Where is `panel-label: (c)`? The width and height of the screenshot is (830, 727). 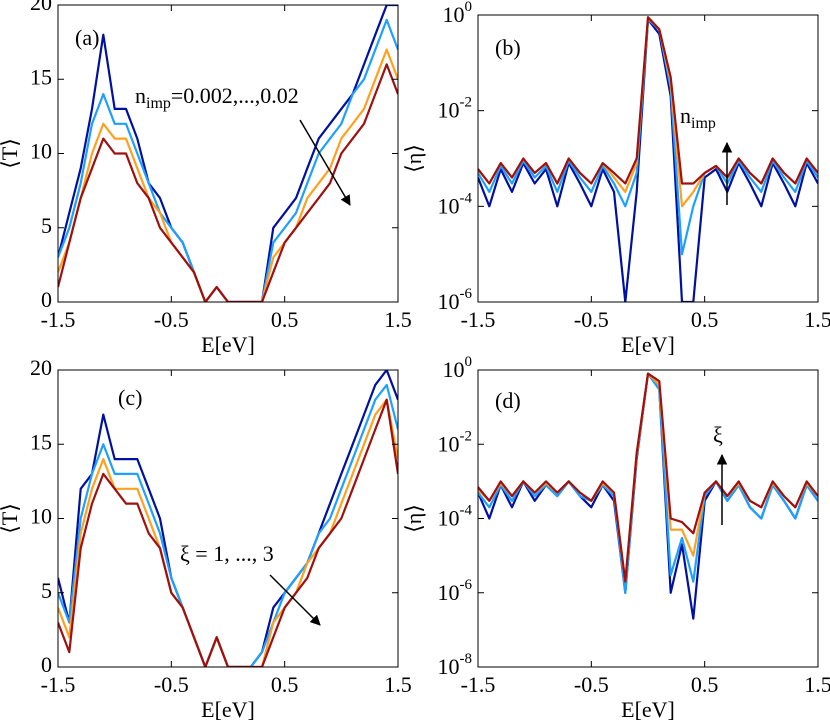
panel-label: (c) is located at coordinates (130, 397).